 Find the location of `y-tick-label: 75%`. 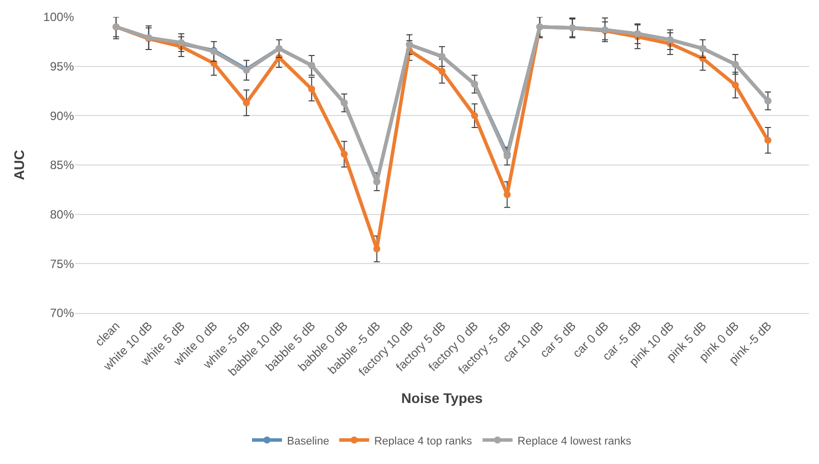

y-tick-label: 75% is located at coordinates (62, 263).